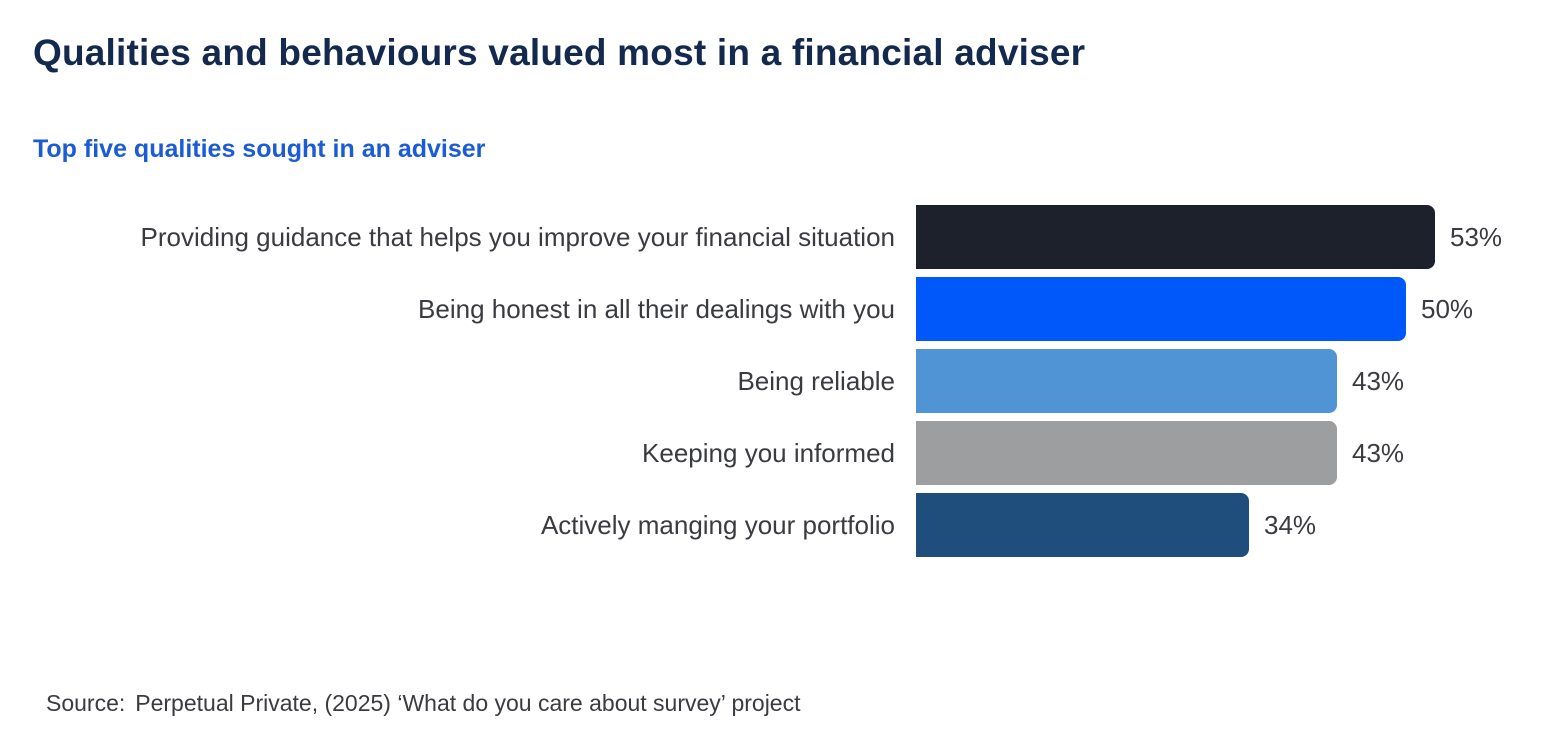 The width and height of the screenshot is (1541, 754). I want to click on source-label: Source:, so click(86, 703).